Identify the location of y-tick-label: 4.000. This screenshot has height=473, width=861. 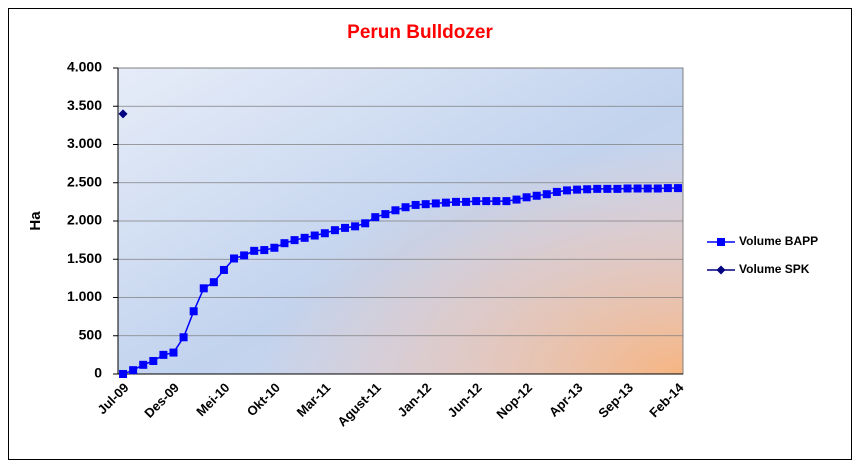
(84, 67).